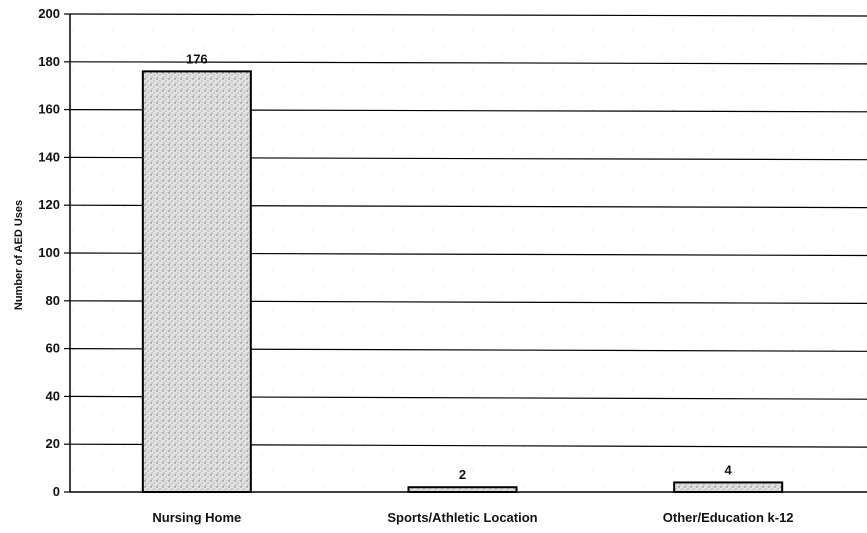 Image resolution: width=867 pixels, height=533 pixels. I want to click on data-label-2: 4, so click(729, 469).